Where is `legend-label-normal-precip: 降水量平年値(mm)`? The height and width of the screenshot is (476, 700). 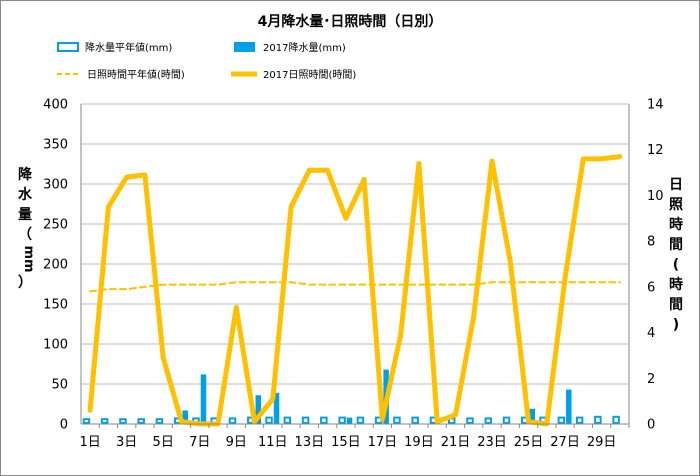 legend-label-normal-precip: 降水量平年値(mm) is located at coordinates (128, 47).